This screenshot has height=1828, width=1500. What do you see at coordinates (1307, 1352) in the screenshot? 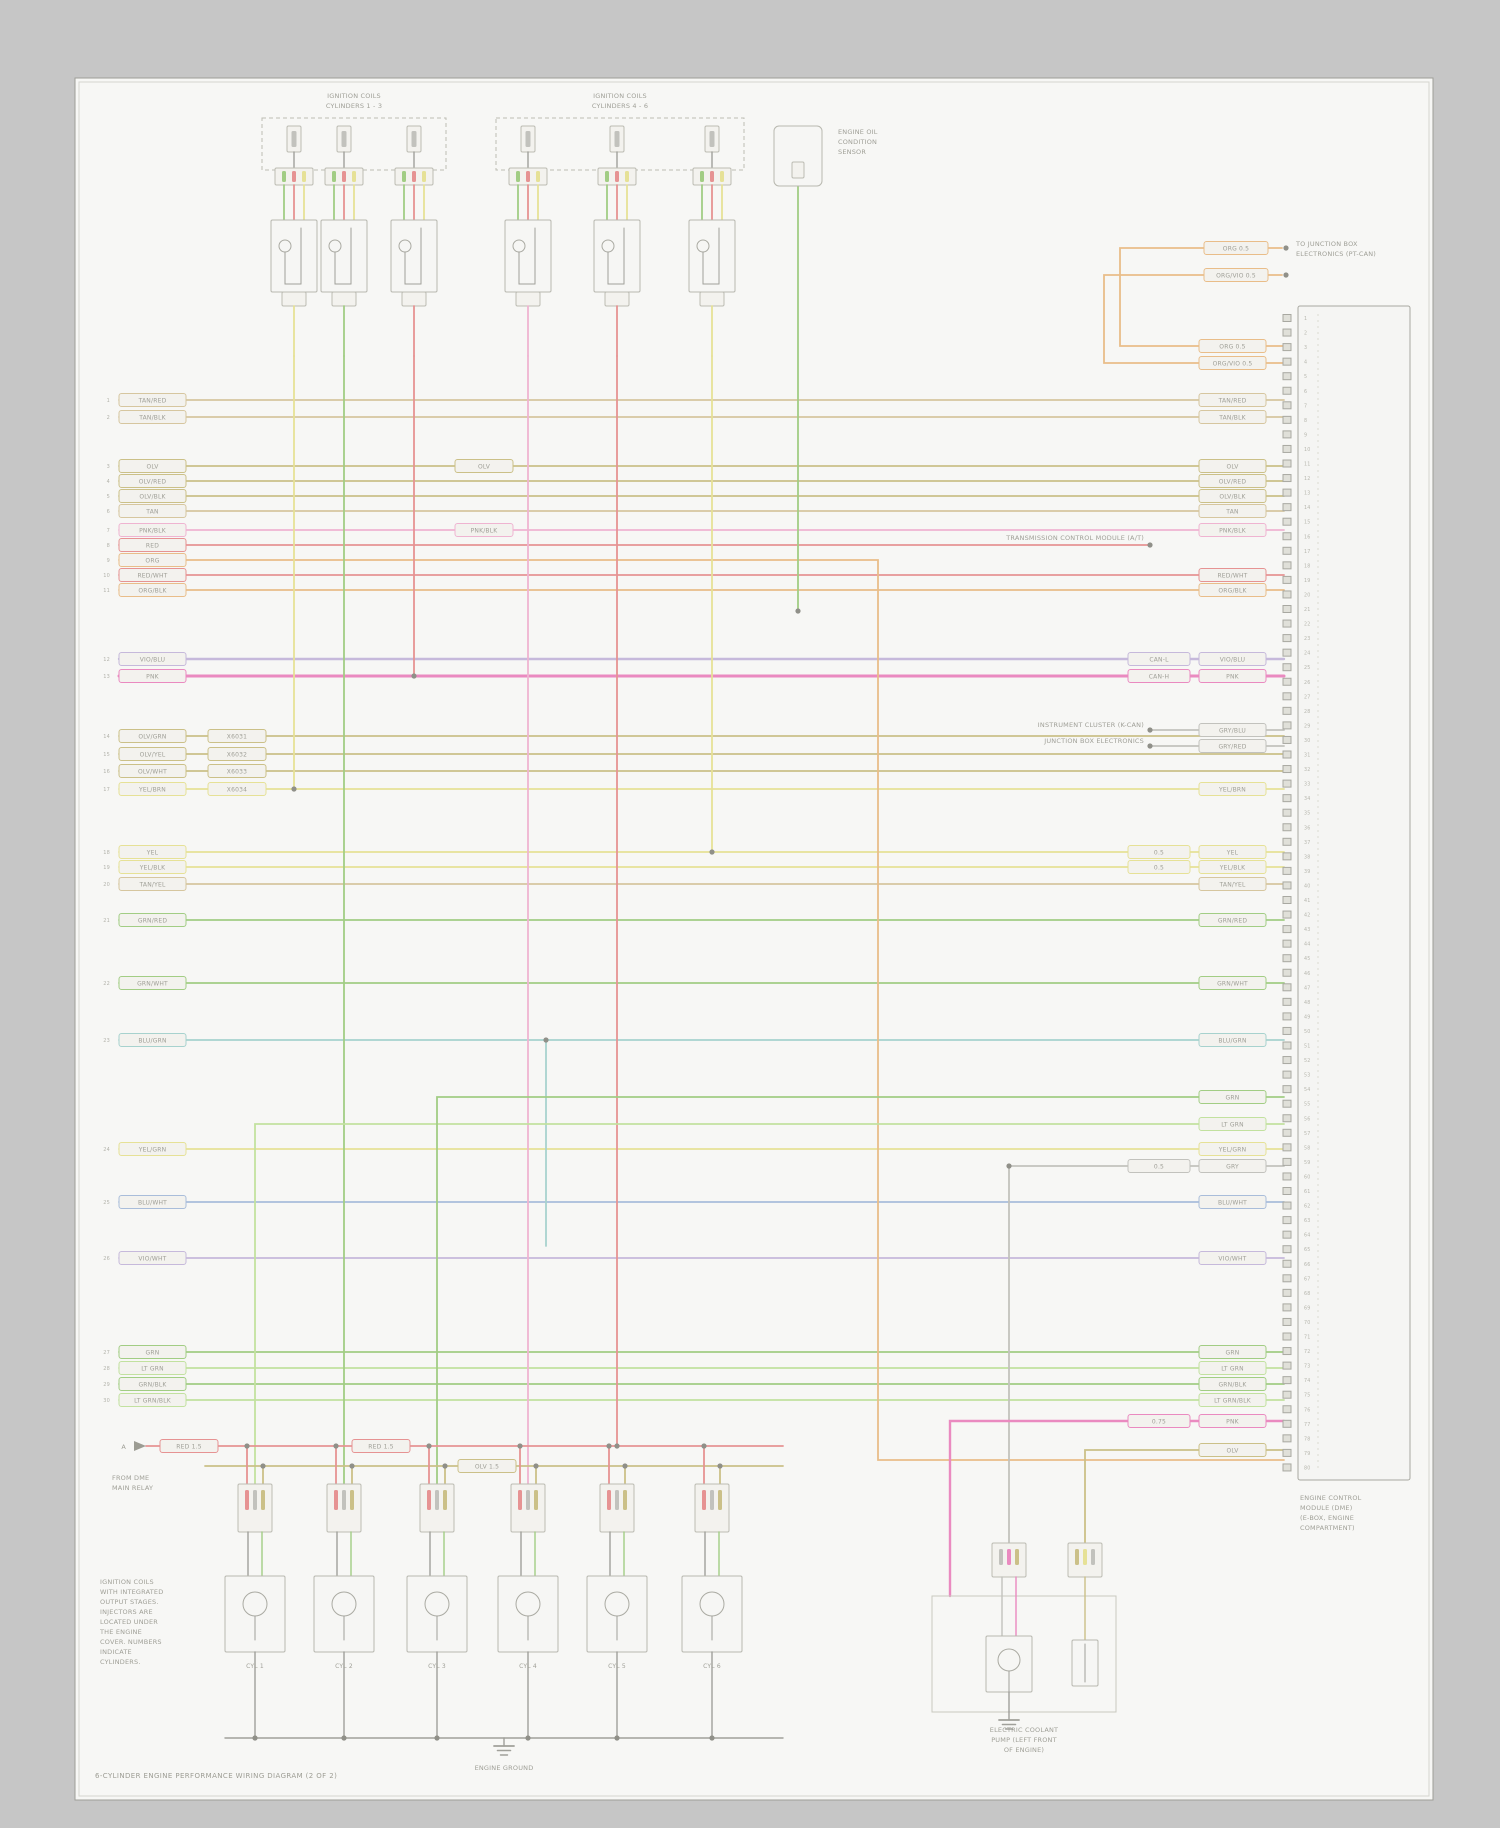
I see `ecm-pin-number: 72` at bounding box center [1307, 1352].